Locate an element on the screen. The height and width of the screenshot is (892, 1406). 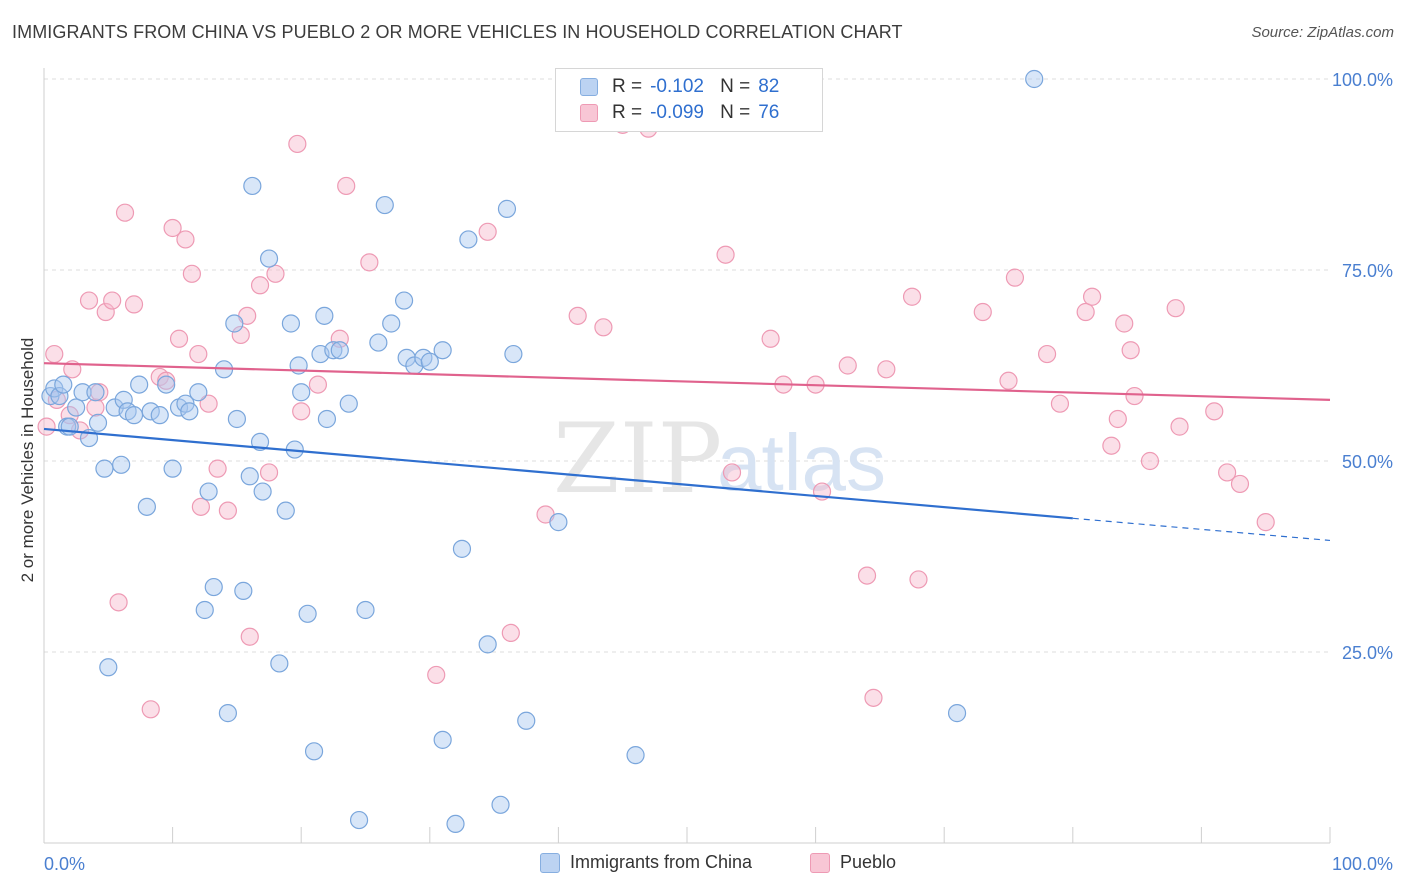
trend-line-china is located at coordinates (558, 473).